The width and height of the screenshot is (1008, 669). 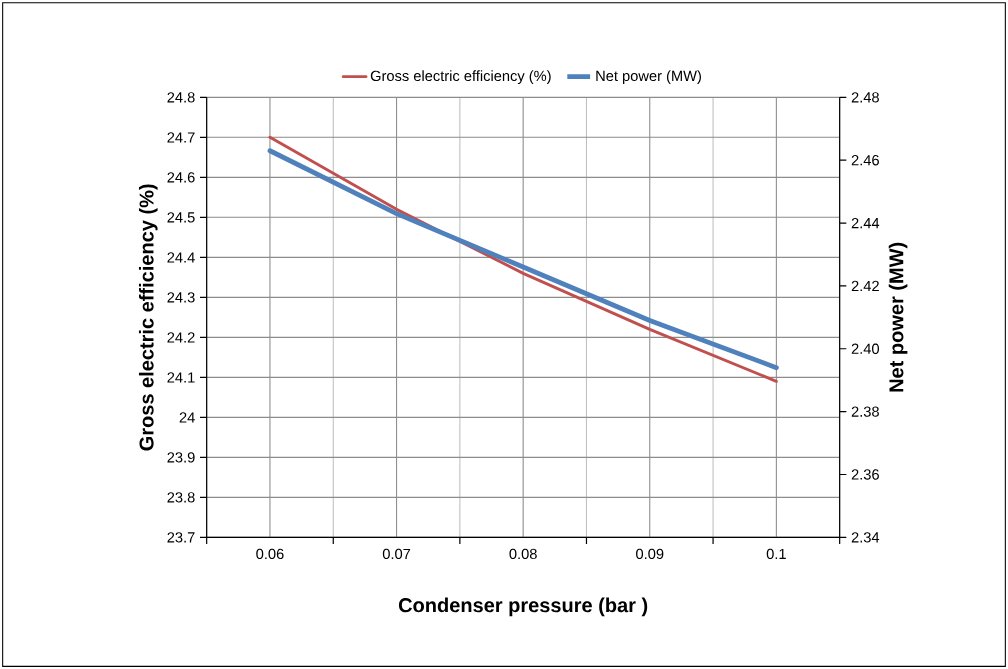 I want to click on y-tick-label: 23.9, so click(x=181, y=457).